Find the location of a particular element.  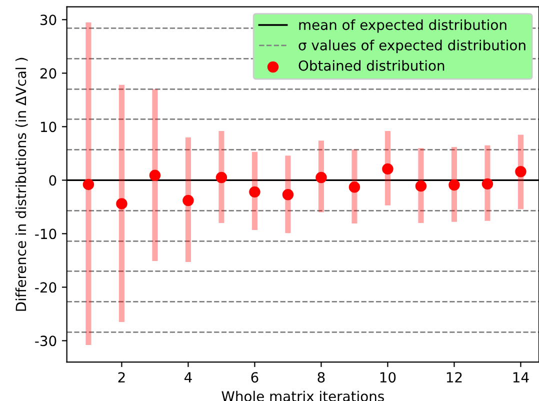

x-tick-label: 12 is located at coordinates (454, 377).